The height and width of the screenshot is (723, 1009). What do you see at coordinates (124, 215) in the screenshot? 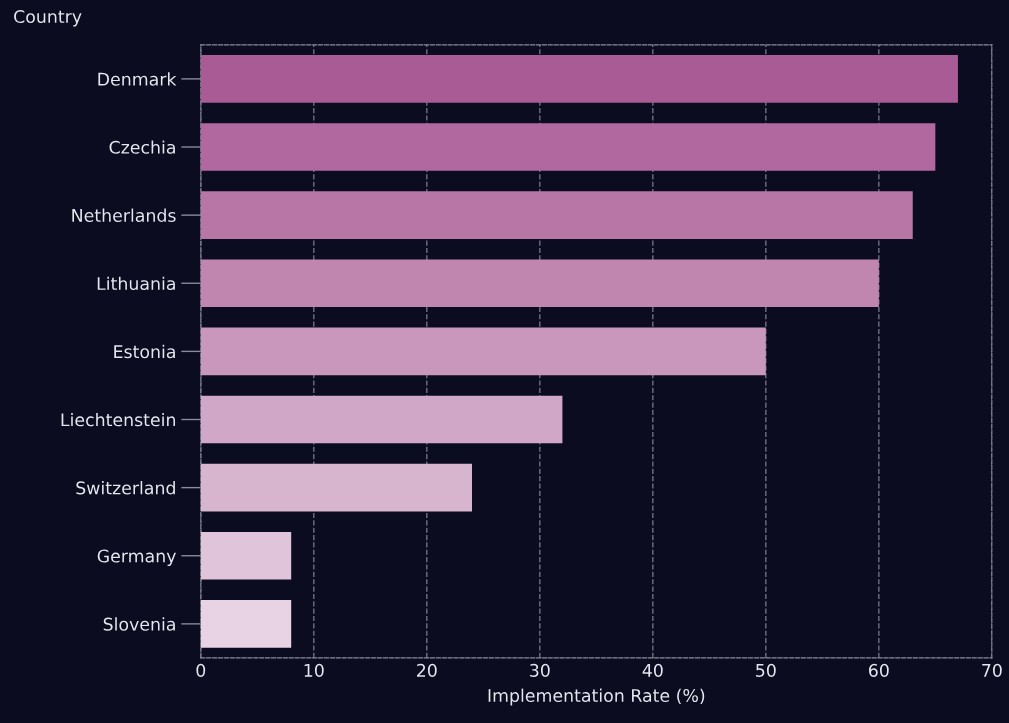
I see `y-tick-label: Netherlands` at bounding box center [124, 215].